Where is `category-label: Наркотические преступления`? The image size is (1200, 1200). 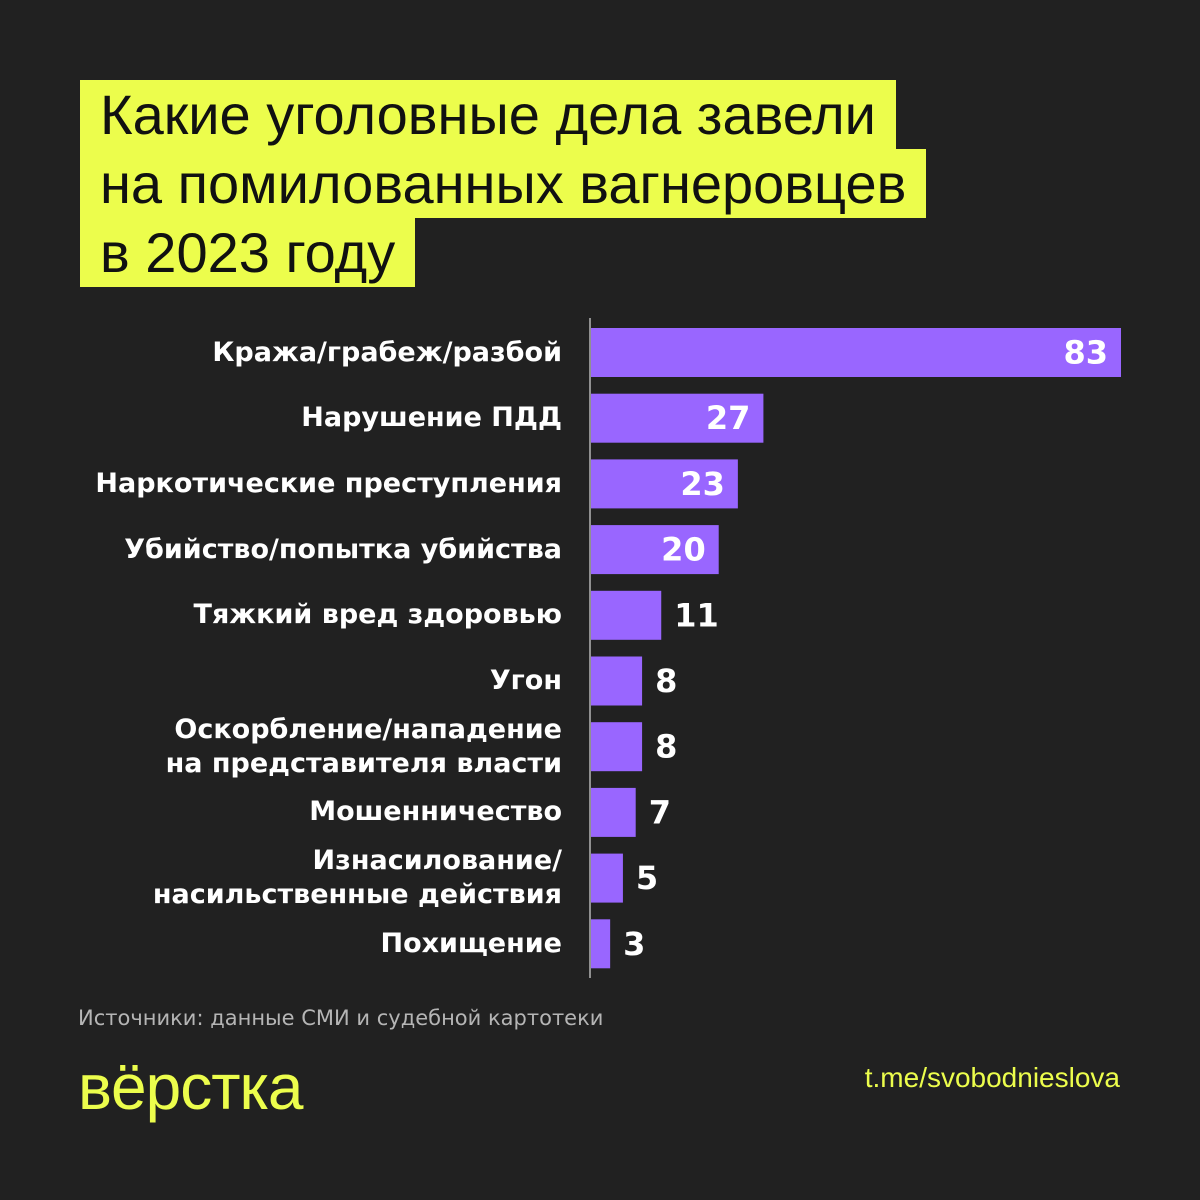 category-label: Наркотические преступления is located at coordinates (328, 483).